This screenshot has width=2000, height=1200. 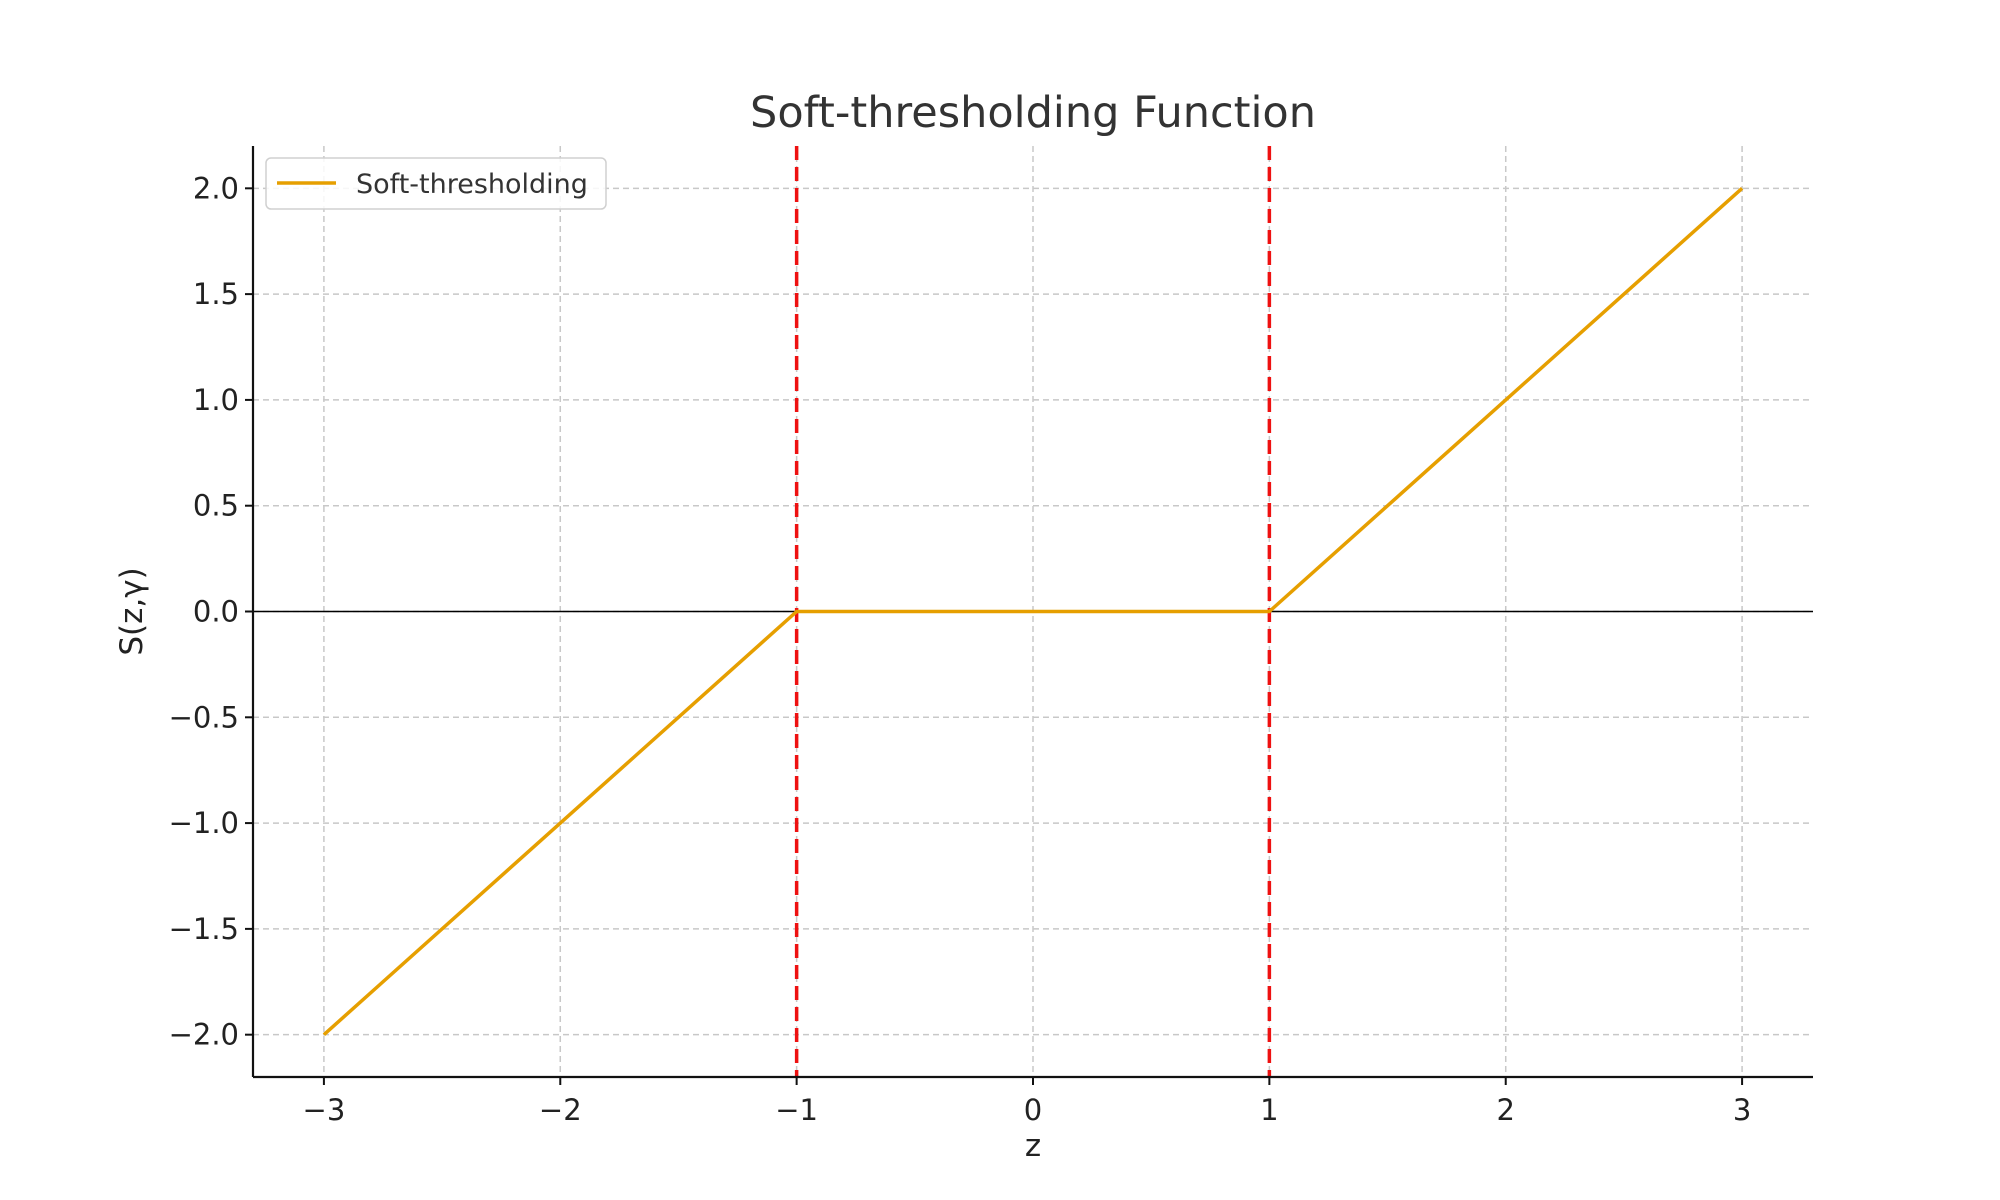 What do you see at coordinates (204, 717) in the screenshot?
I see `y-tick-label-3: −0.5` at bounding box center [204, 717].